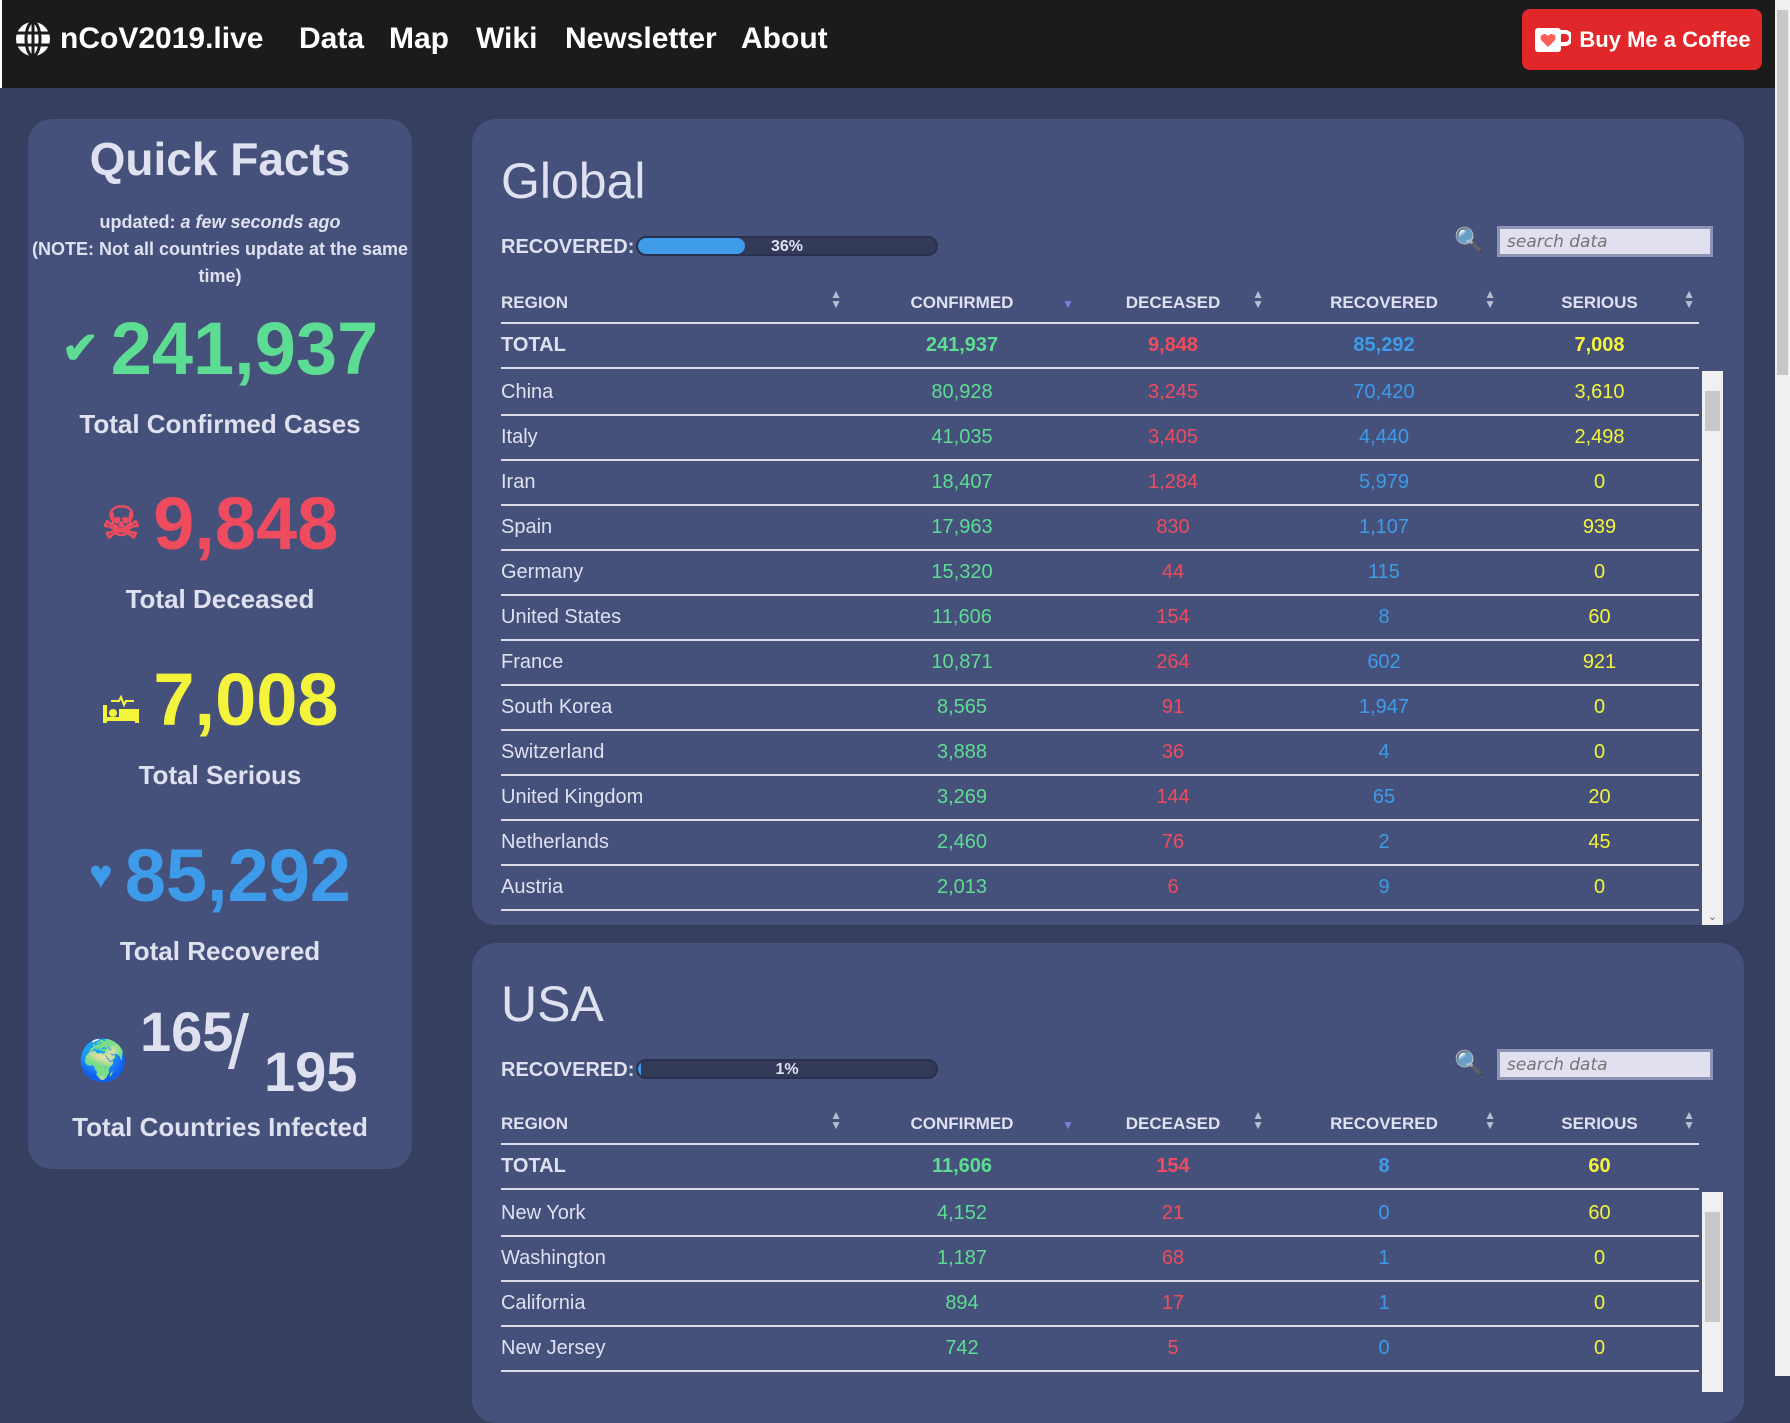 Image resolution: width=1790 pixels, height=1423 pixels. What do you see at coordinates (518, 482) in the screenshot?
I see `cell-region: Iran` at bounding box center [518, 482].